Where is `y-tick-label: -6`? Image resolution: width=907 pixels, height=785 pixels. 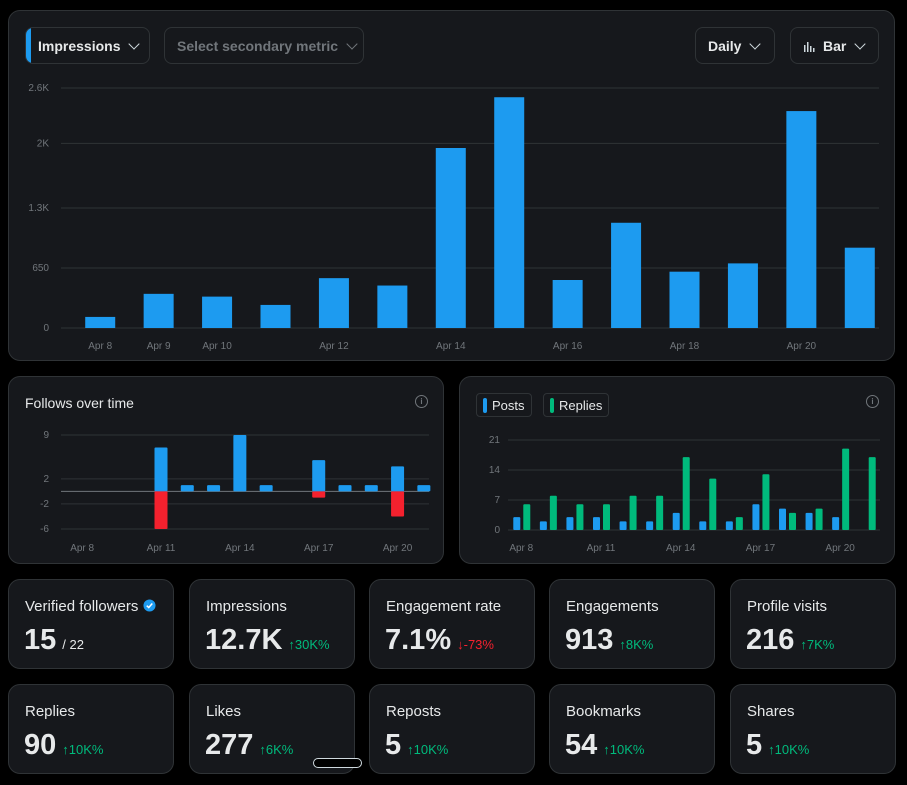
y-tick-label: -6 is located at coordinates (44, 529).